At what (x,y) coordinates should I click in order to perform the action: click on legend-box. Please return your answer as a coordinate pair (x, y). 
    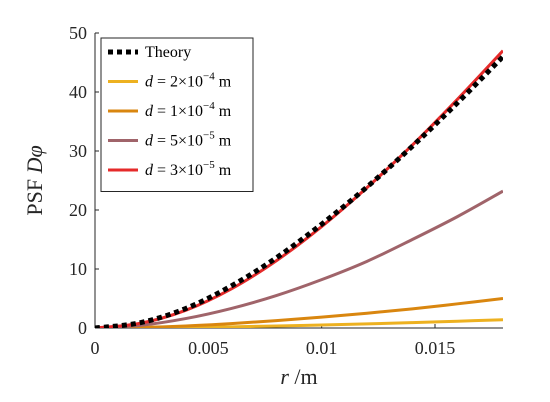
    Looking at the image, I should click on (177, 114).